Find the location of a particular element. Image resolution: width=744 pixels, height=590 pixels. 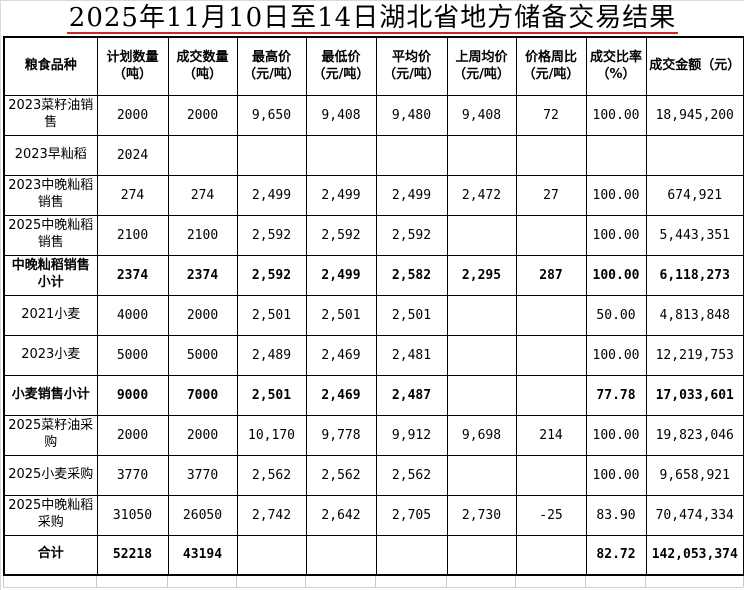

cell: 287 is located at coordinates (551, 275).